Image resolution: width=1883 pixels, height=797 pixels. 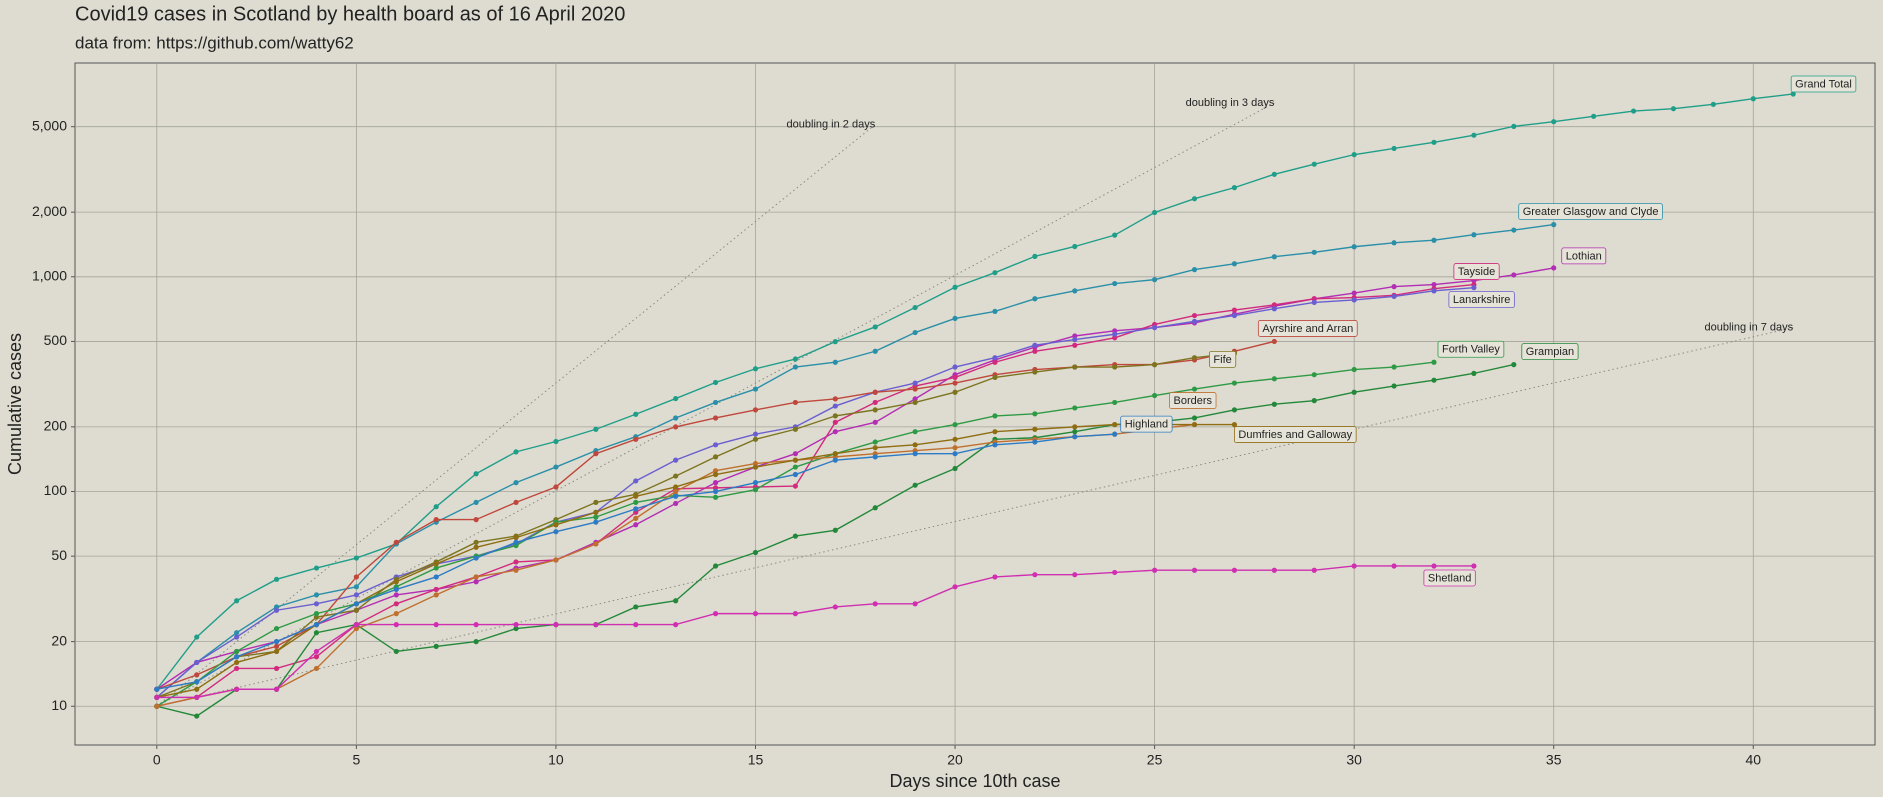 I want to click on x-tick-label: 0, so click(x=157, y=760).